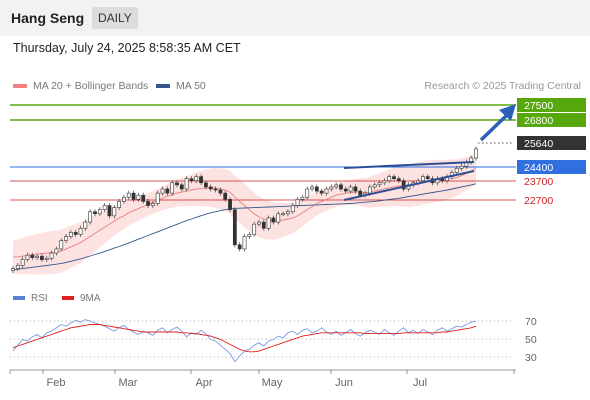 The height and width of the screenshot is (400, 590). What do you see at coordinates (493, 128) in the screenshot?
I see `projection-arrow-shaft` at bounding box center [493, 128].